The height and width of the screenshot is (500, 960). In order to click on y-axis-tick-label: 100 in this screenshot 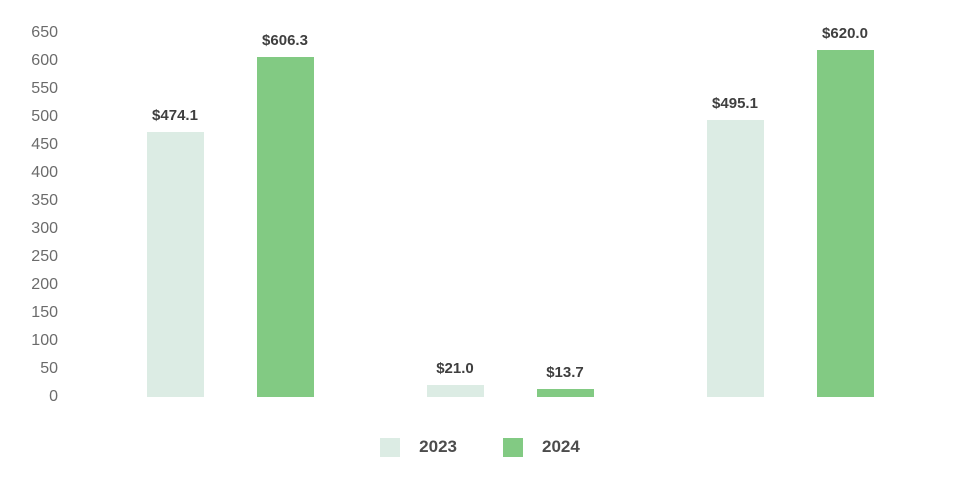, I will do `click(44, 340)`.